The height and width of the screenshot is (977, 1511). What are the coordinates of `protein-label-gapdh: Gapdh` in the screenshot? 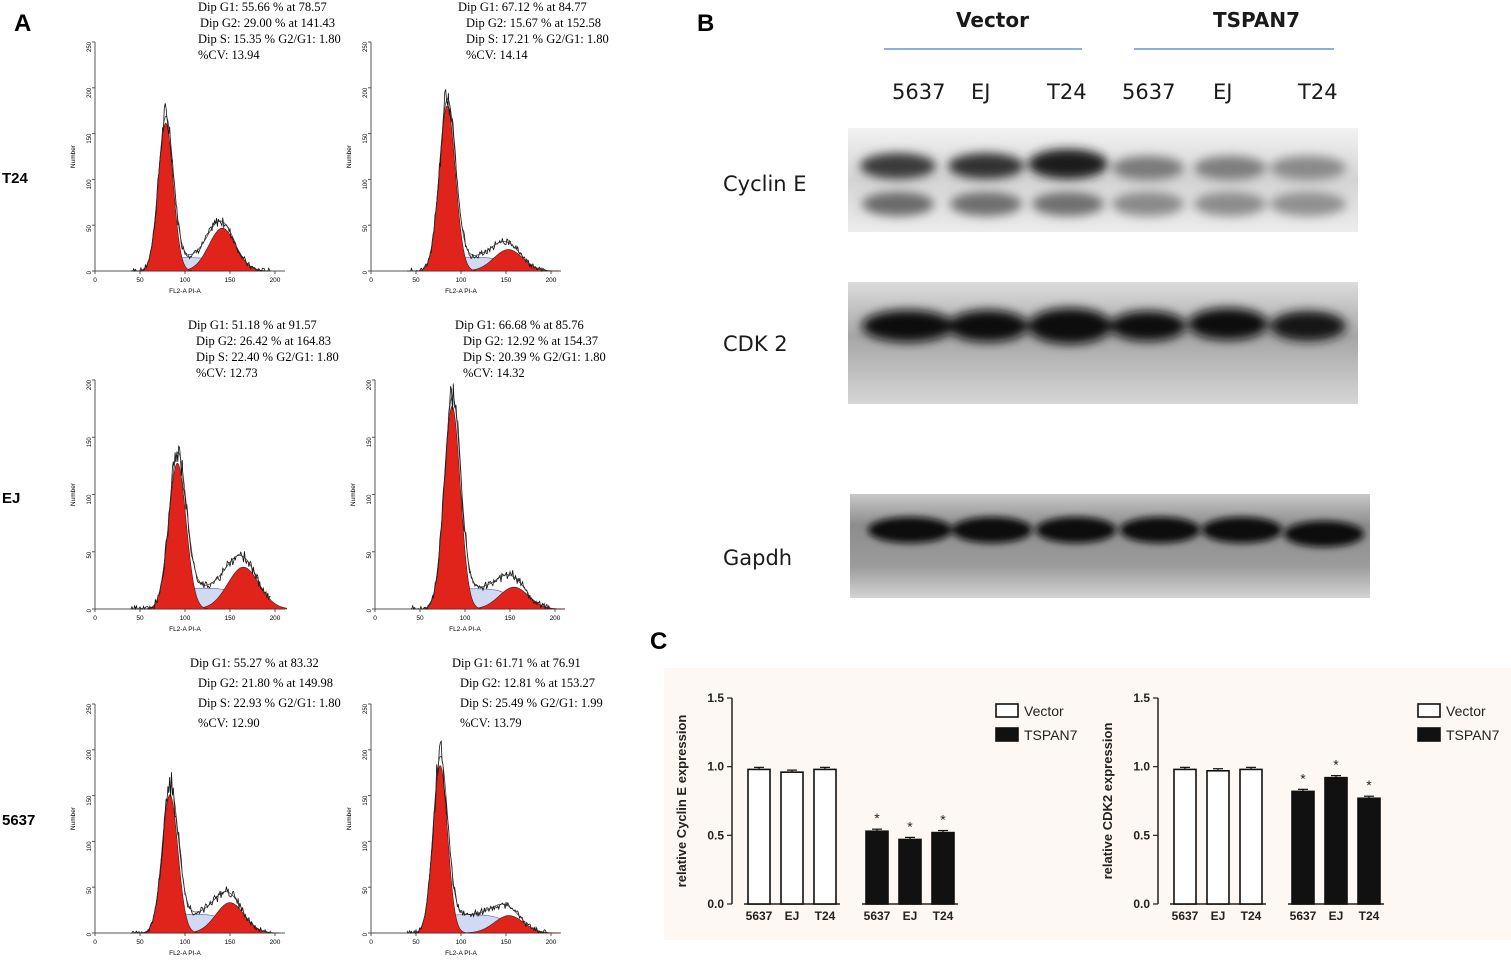 It's located at (758, 558).